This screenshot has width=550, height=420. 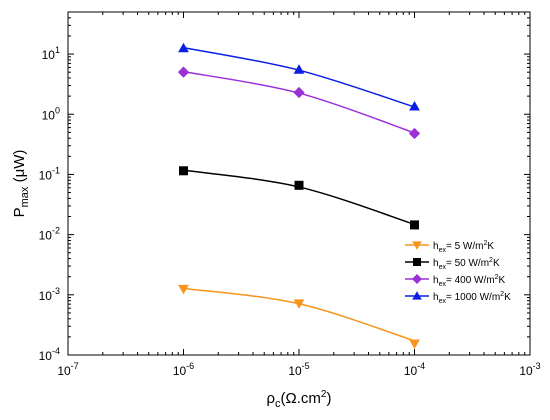 I want to click on x-tick-label-exponent: -6, so click(x=190, y=366).